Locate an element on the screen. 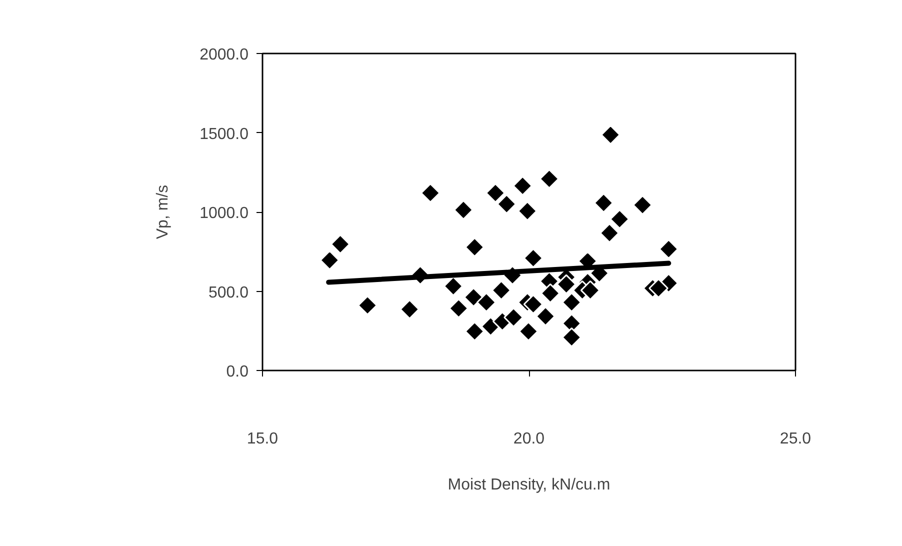 The width and height of the screenshot is (902, 546). x-tick-label: 20.0 is located at coordinates (529, 439).